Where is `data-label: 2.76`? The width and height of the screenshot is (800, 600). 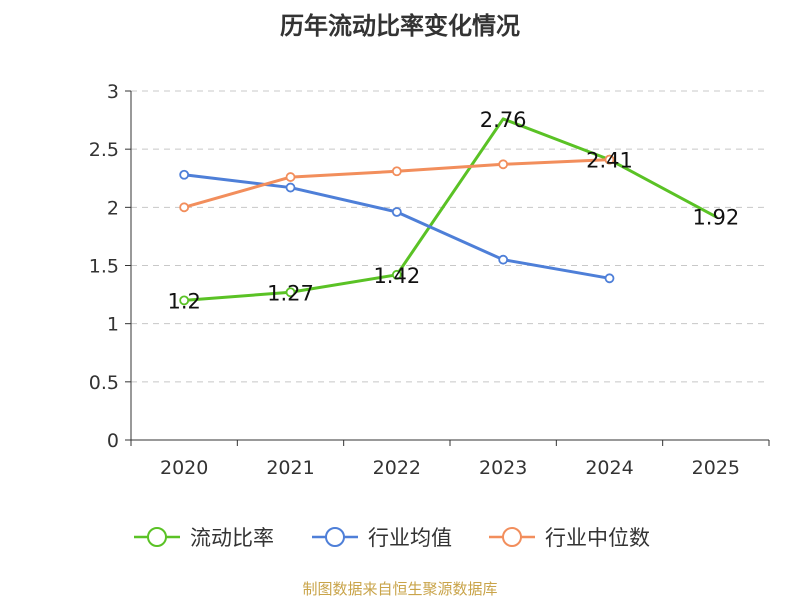
data-label: 2.76 is located at coordinates (503, 120).